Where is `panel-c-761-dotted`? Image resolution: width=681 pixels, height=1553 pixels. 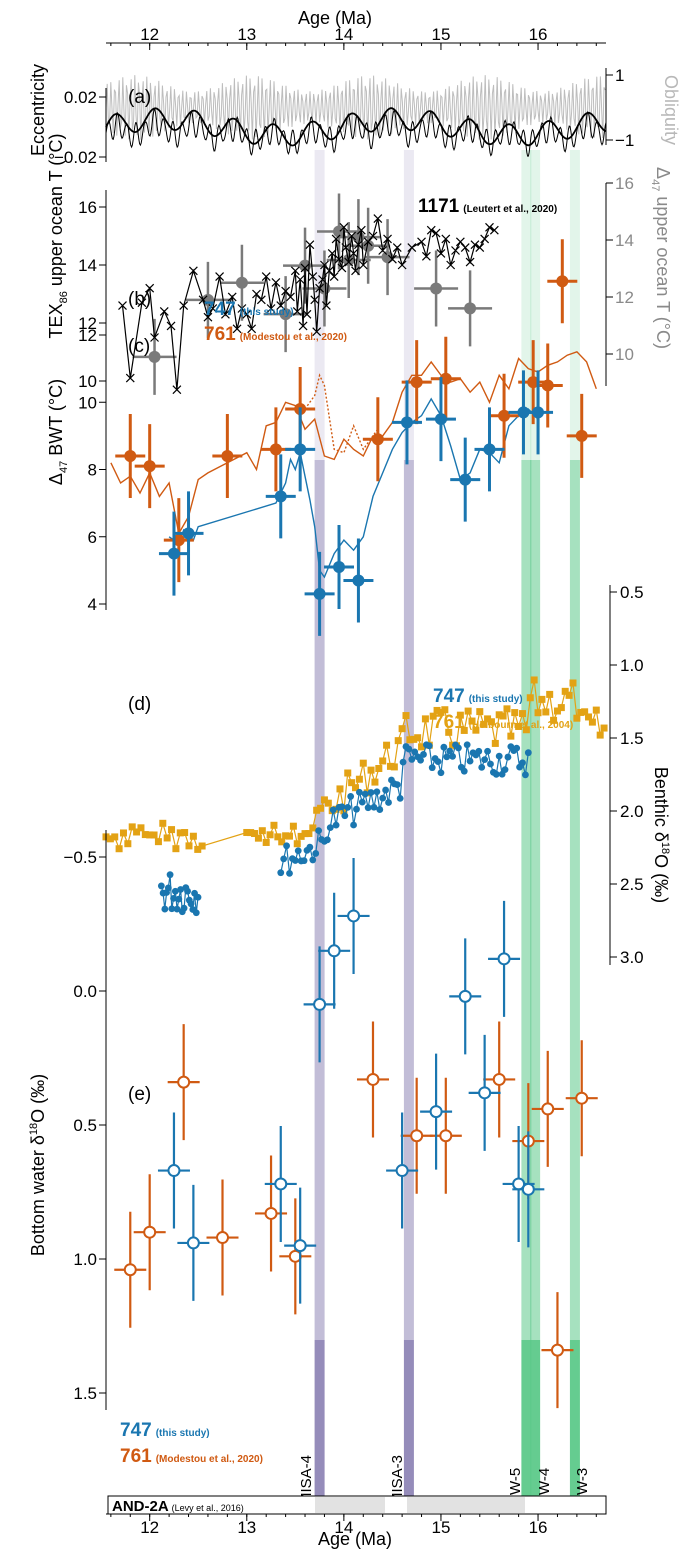 panel-c-761-dotted is located at coordinates (341, 413).